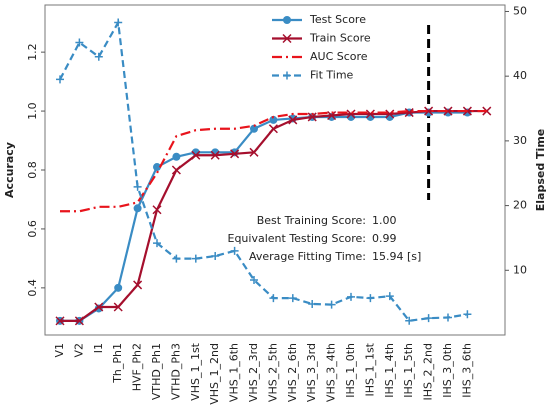  Describe the element at coordinates (253, 372) in the screenshot. I see `x-tick-label: VHS_2_3rd` at that location.